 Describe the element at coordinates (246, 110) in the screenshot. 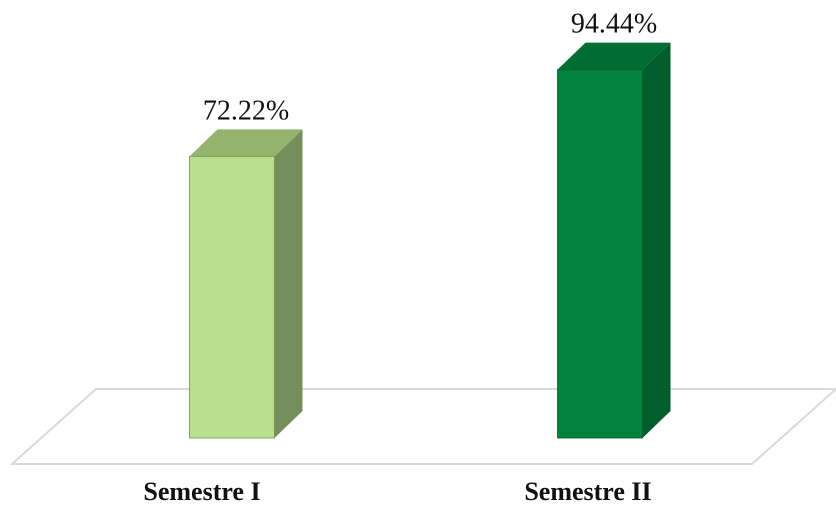

I see `value-label-1: 72.22%` at that location.